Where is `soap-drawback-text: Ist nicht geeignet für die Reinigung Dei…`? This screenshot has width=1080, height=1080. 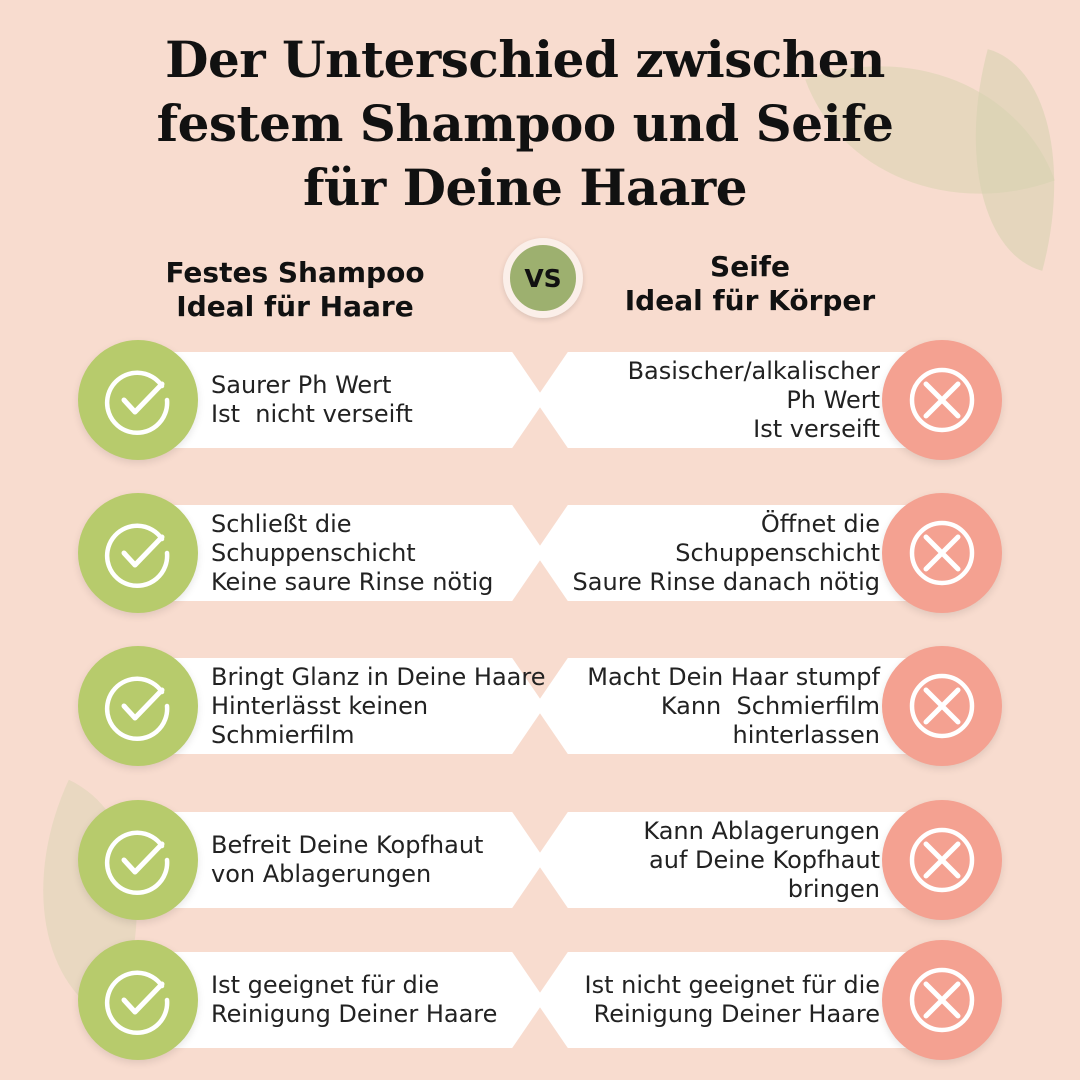
soap-drawback-text: Ist nicht geeignet für die Reinigung Dei… is located at coordinates (732, 999).